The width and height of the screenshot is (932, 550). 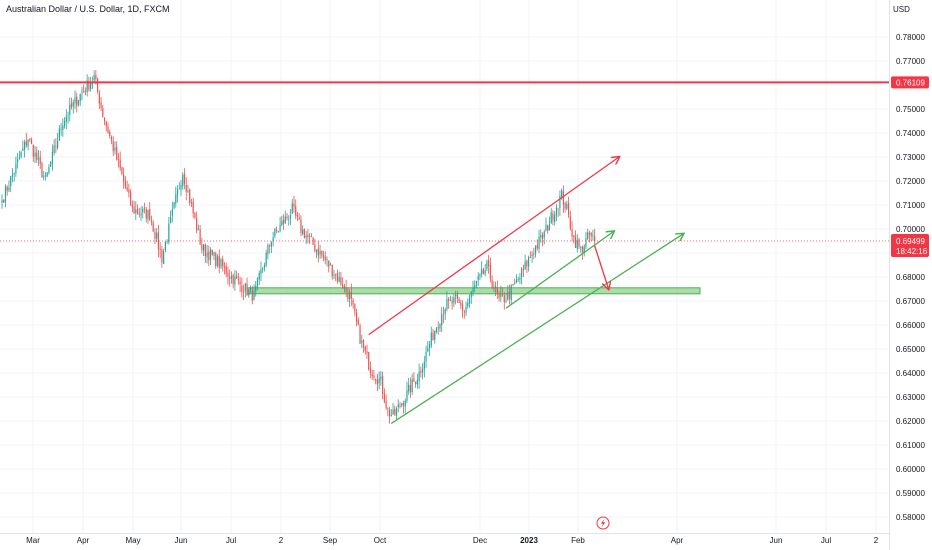 I want to click on green-channel-lower-line, so click(x=536, y=329).